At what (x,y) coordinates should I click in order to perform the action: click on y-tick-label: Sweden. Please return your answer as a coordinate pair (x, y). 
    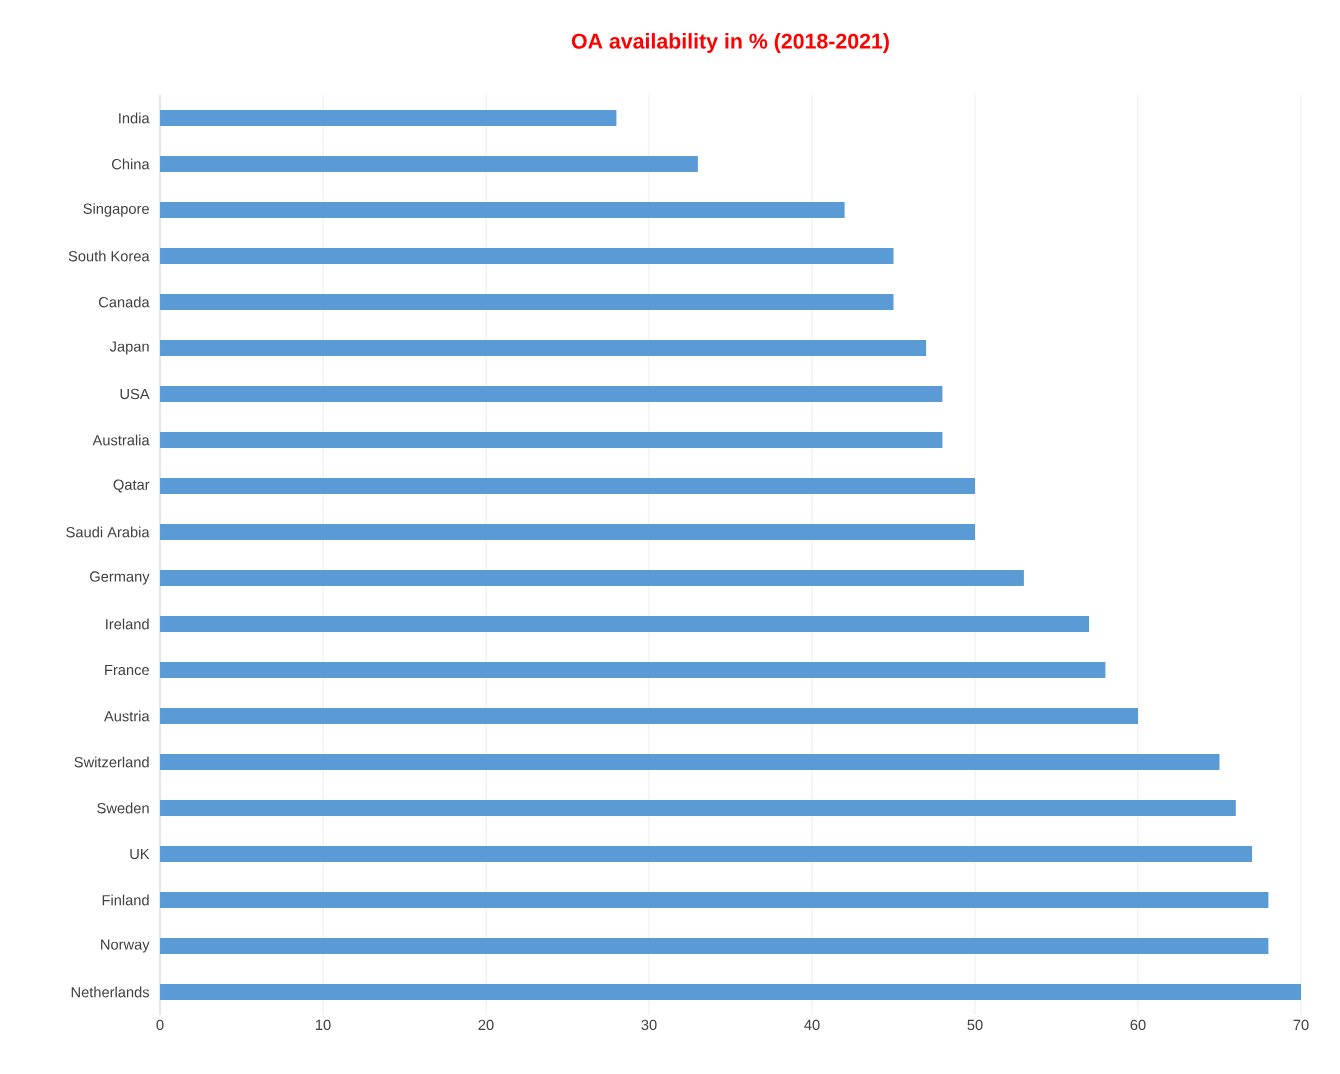
    Looking at the image, I should click on (123, 808).